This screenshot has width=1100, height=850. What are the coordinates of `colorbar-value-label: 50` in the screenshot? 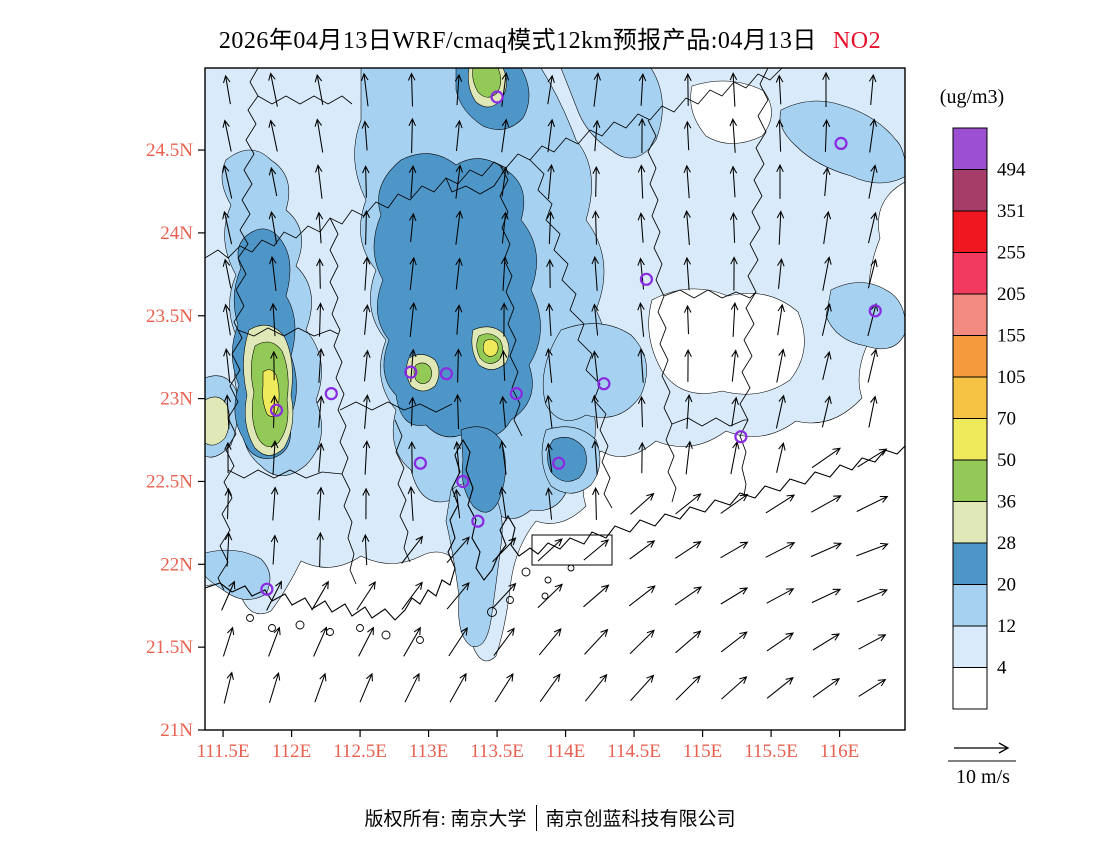 It's located at (1006, 460).